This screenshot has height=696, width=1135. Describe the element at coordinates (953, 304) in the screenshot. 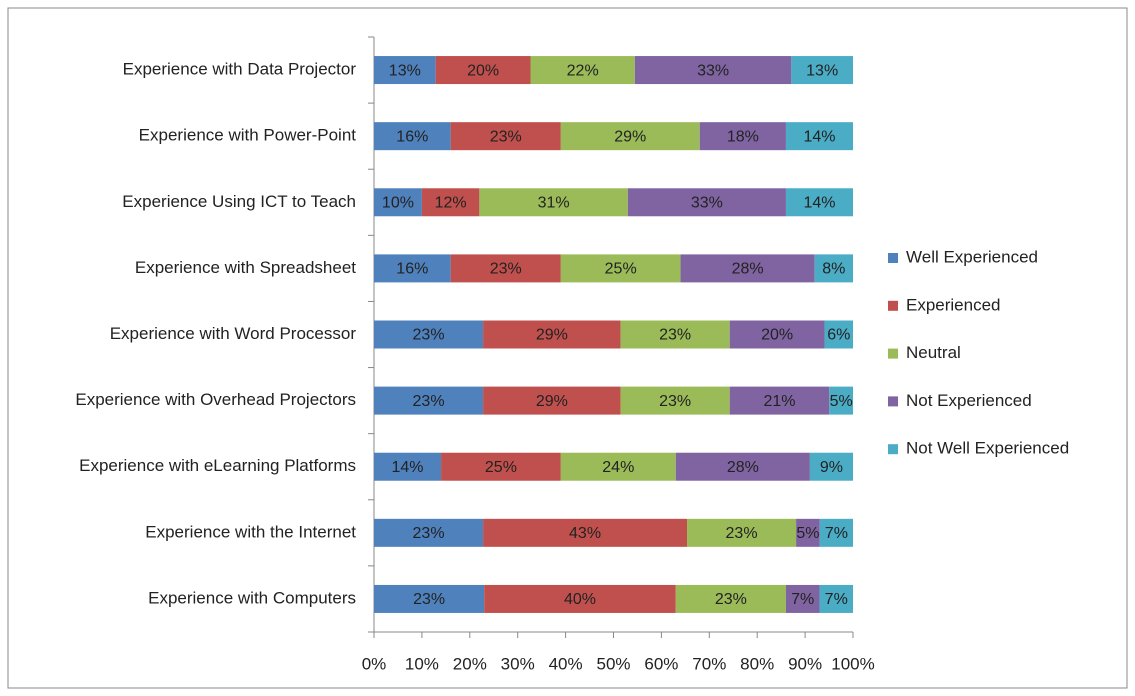

I see `legend-label: Experienced` at that location.